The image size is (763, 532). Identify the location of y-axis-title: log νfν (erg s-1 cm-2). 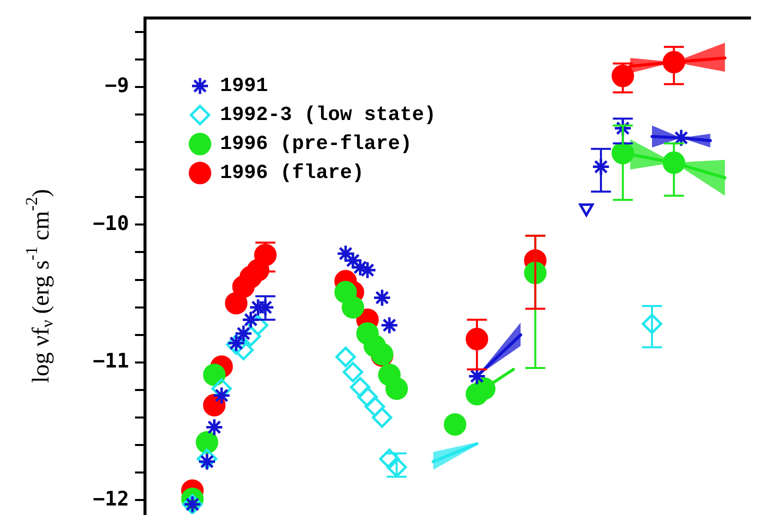
(39, 286).